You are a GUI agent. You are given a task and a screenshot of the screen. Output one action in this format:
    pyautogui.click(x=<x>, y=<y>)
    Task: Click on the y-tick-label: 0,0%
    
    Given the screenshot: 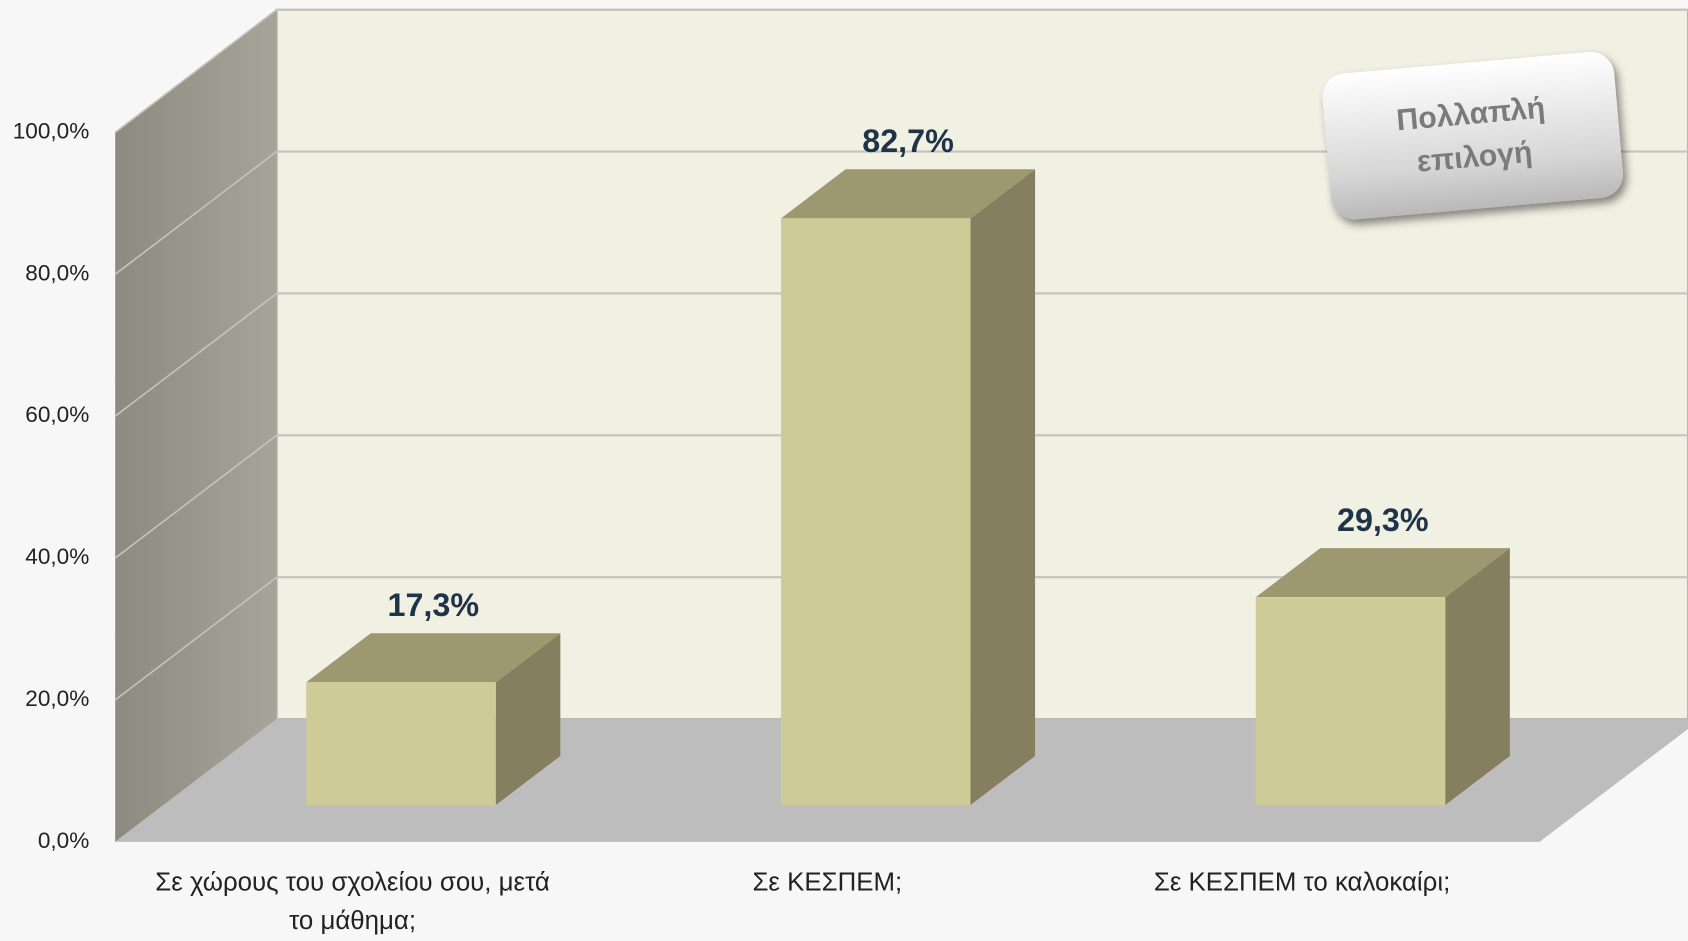 What is the action you would take?
    pyautogui.click(x=64, y=840)
    